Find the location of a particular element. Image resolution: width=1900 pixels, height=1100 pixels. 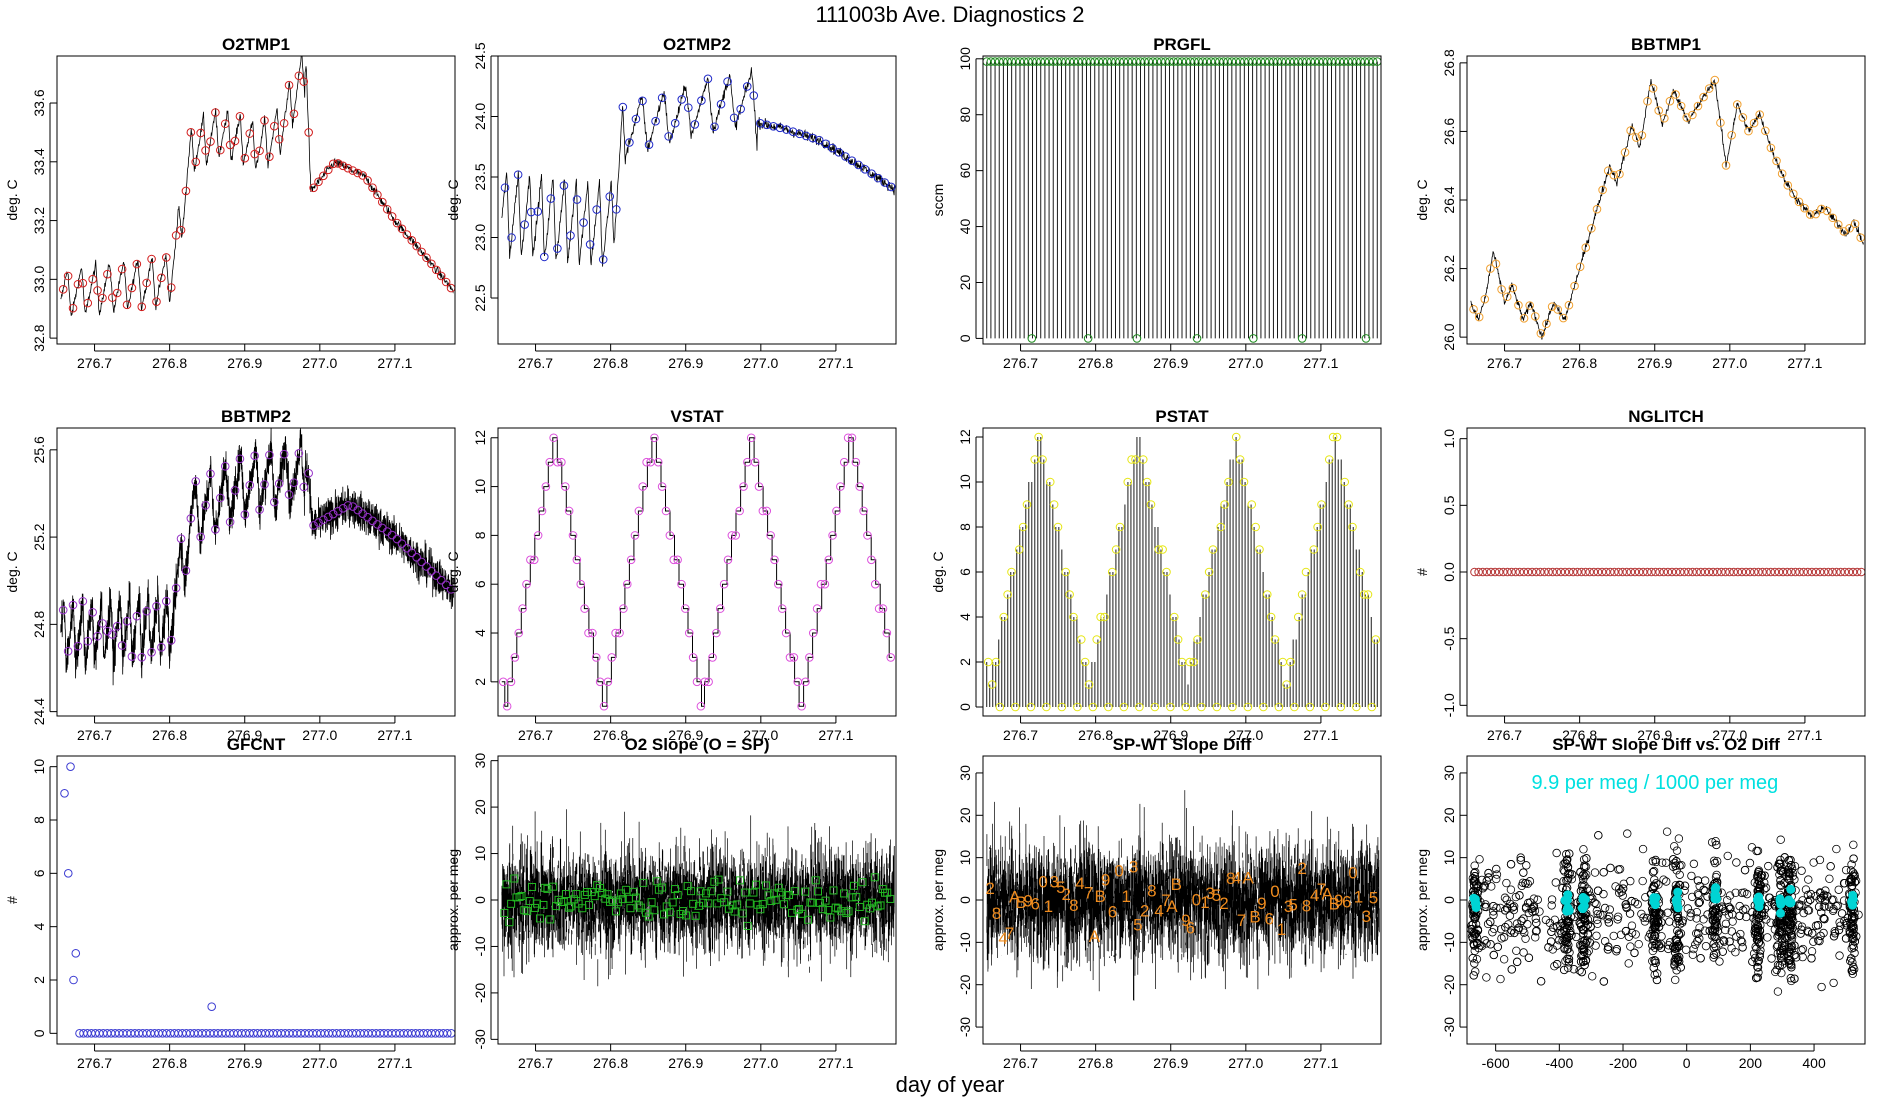

y-tick-label: 24.8 is located at coordinates (39, 624).